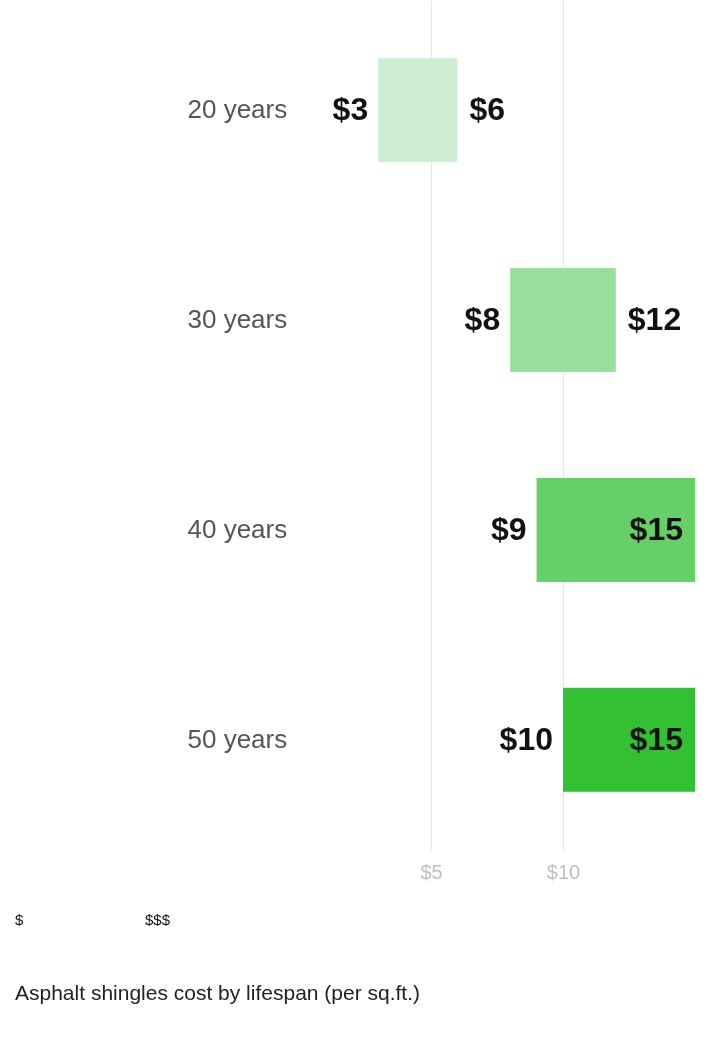 The image size is (710, 1040). Describe the element at coordinates (237, 738) in the screenshot. I see `y-tick-label: 50 years` at that location.